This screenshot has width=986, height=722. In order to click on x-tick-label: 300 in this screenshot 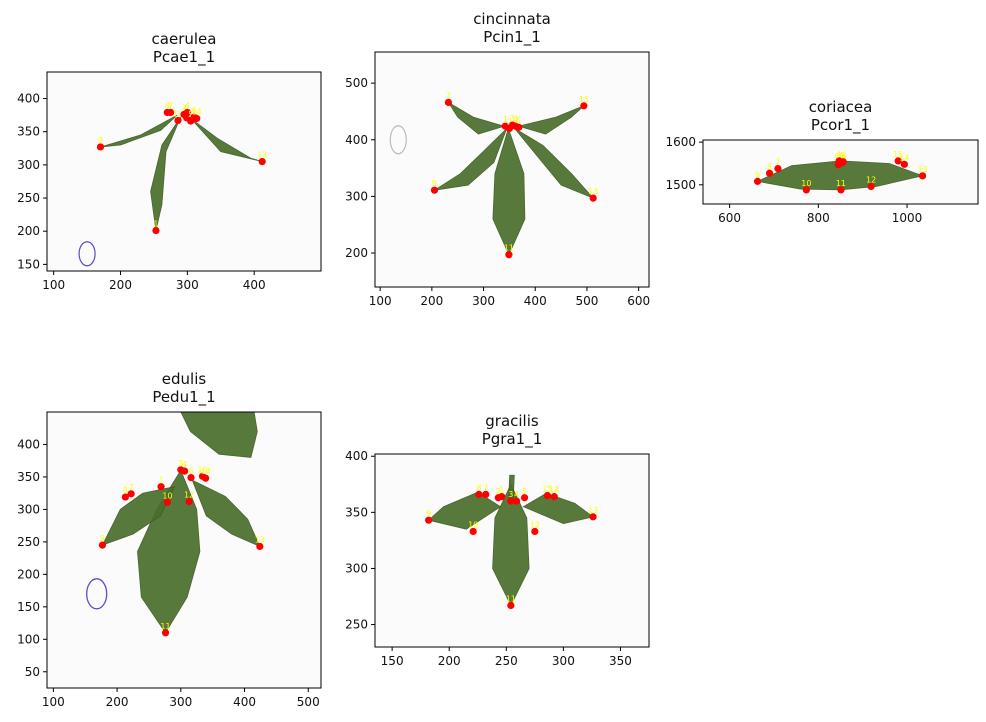, I will do `click(180, 702)`.